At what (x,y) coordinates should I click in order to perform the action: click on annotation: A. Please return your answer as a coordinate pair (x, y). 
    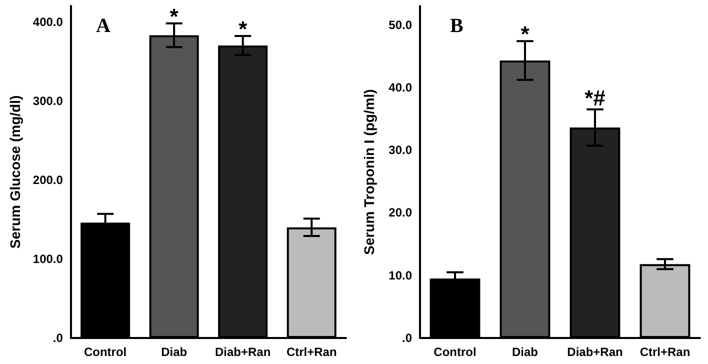
    Looking at the image, I should click on (103, 26).